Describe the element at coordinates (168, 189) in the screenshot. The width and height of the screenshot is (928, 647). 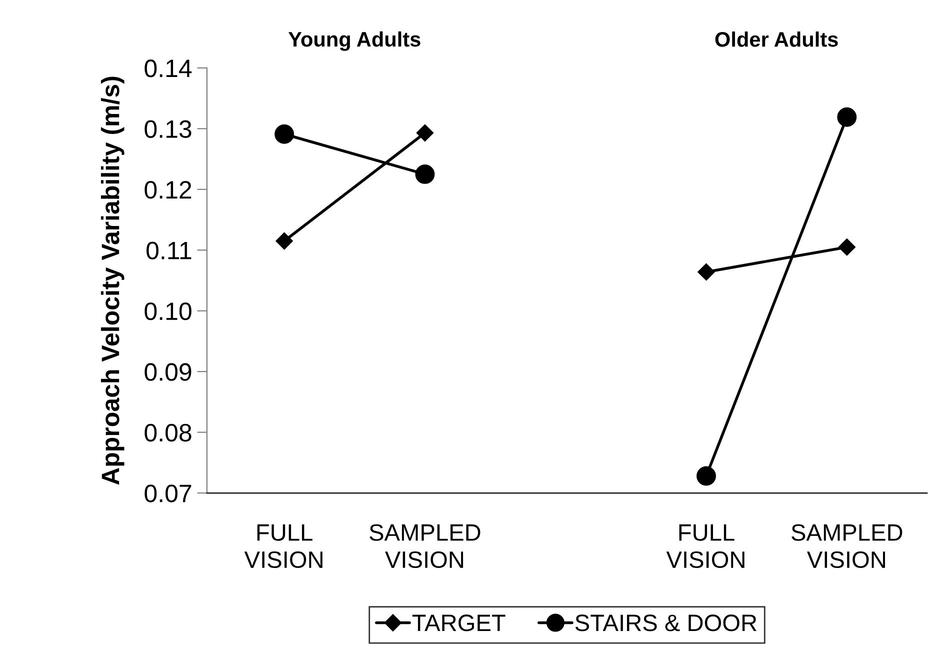
I see `y-tick-label: 0.12` at that location.